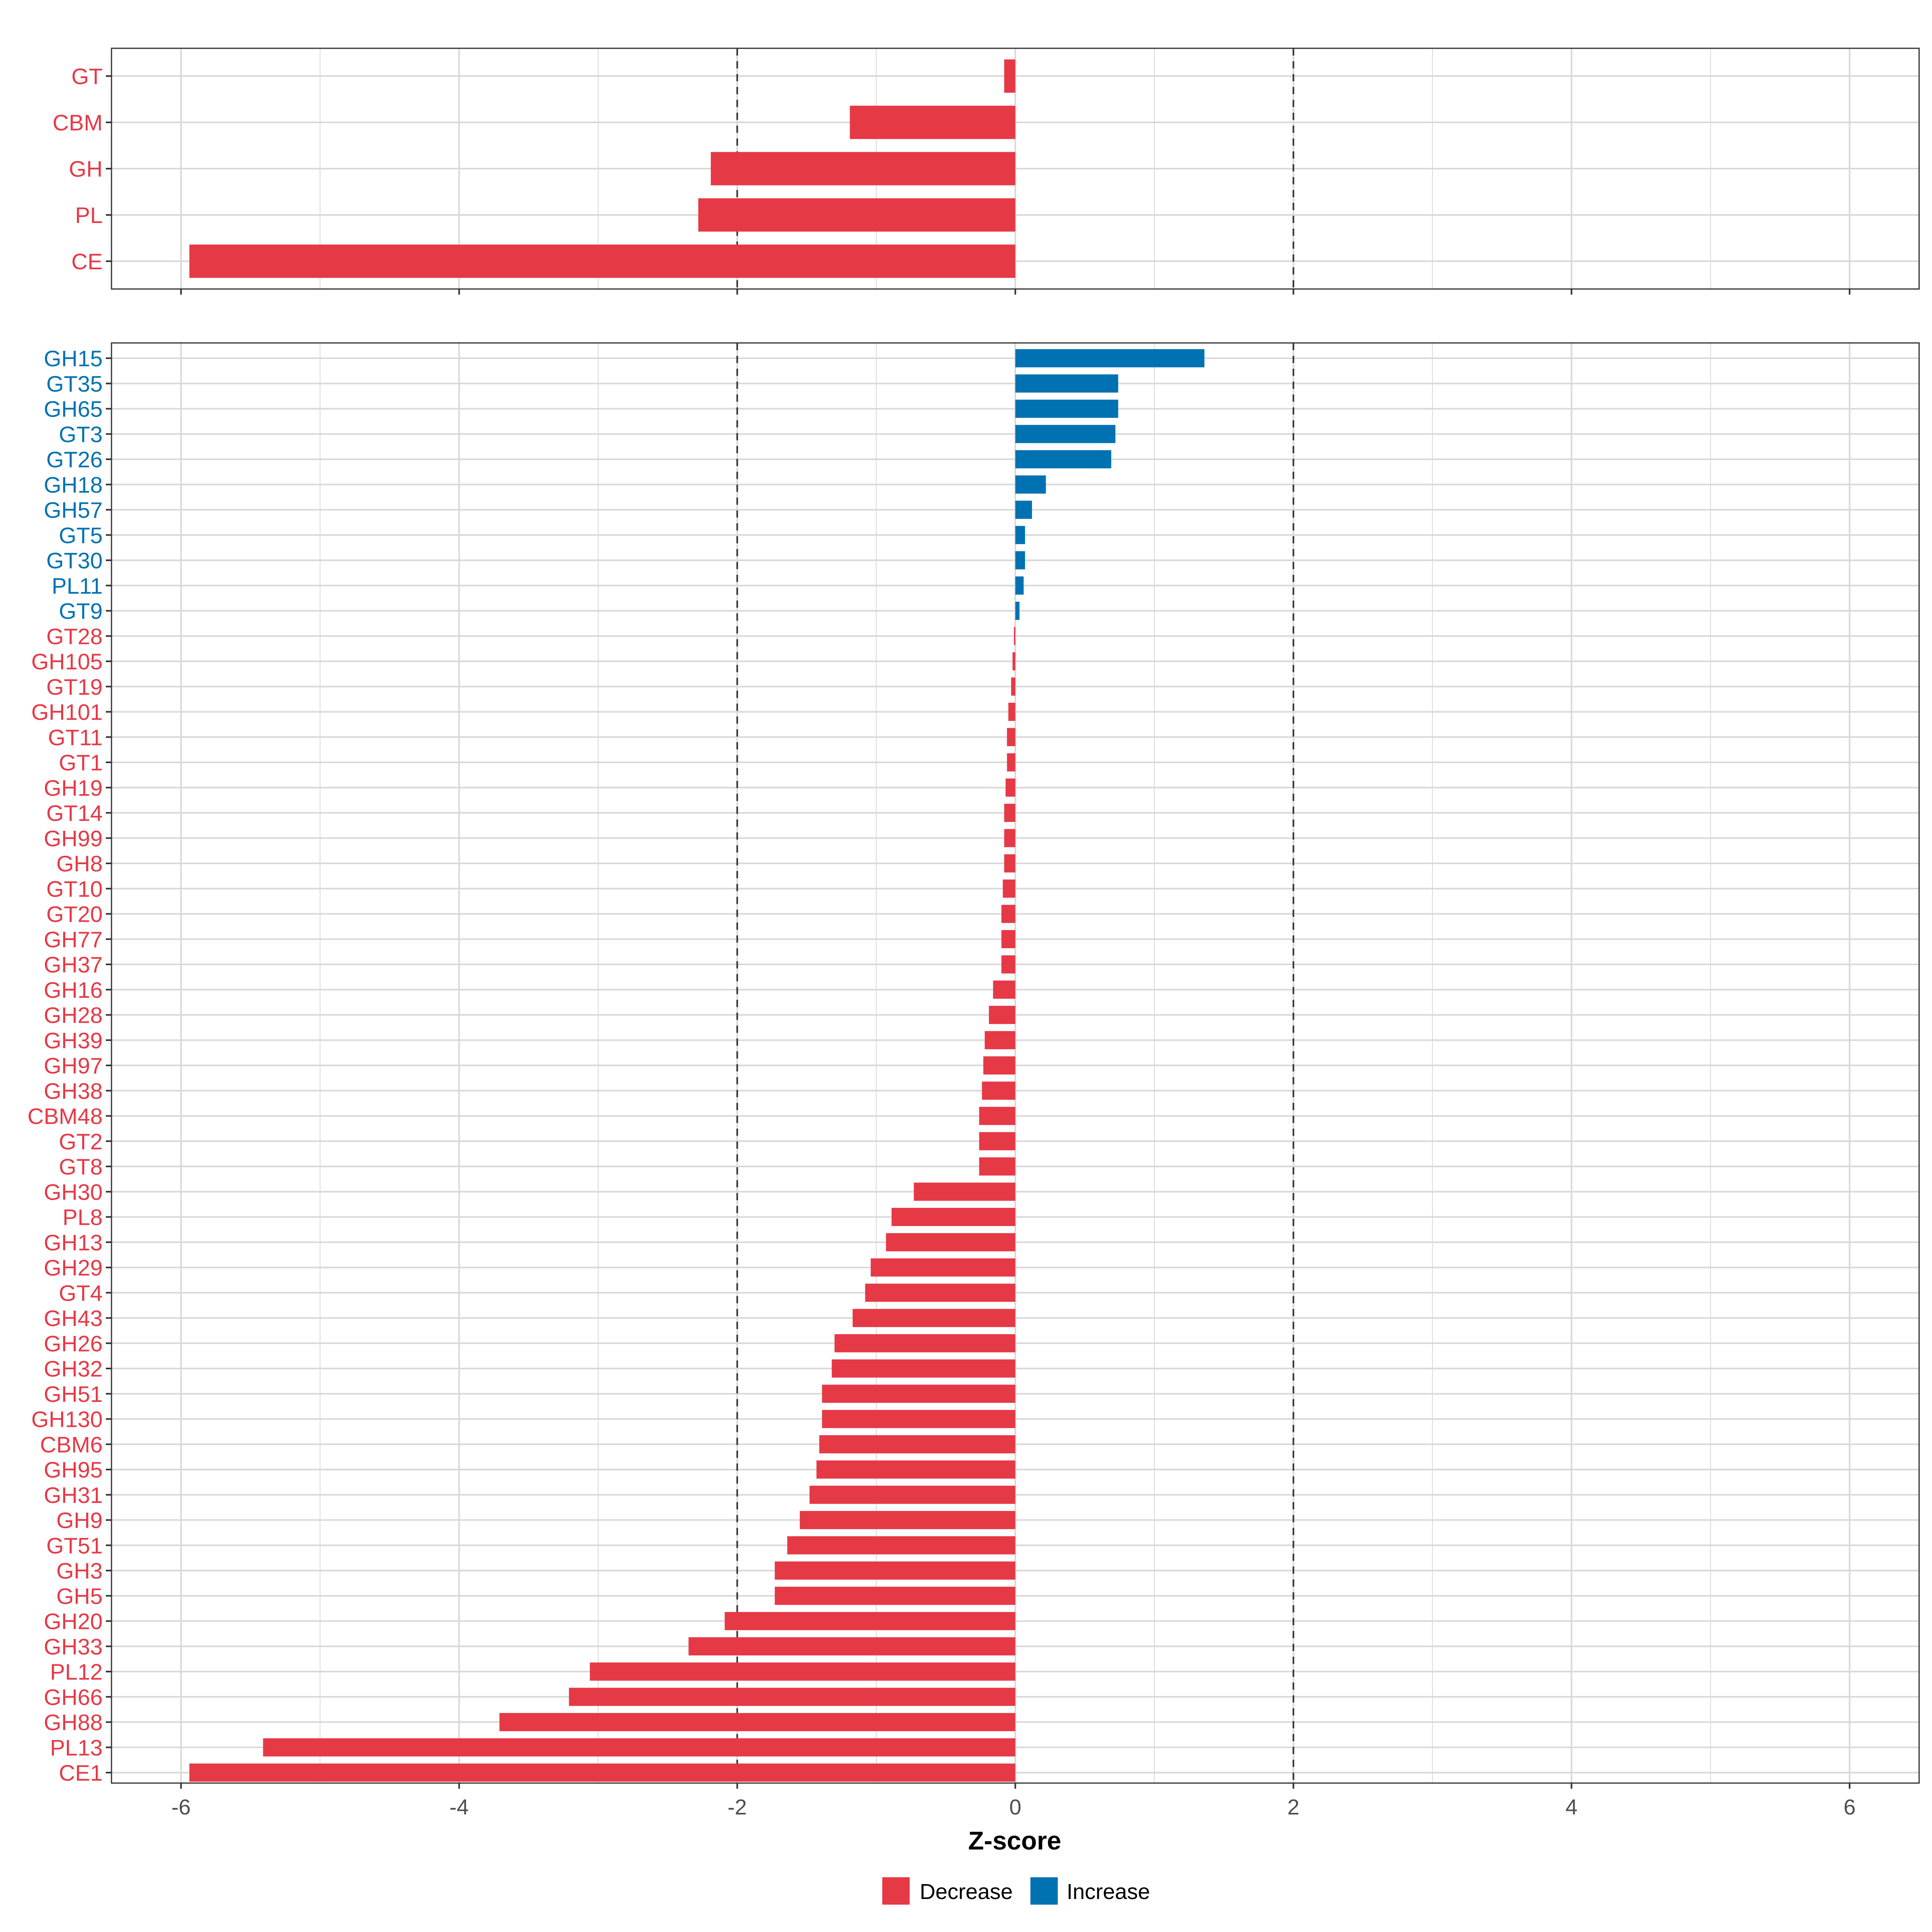 The width and height of the screenshot is (1932, 1932). I want to click on x-tick-label: -6, so click(181, 1807).